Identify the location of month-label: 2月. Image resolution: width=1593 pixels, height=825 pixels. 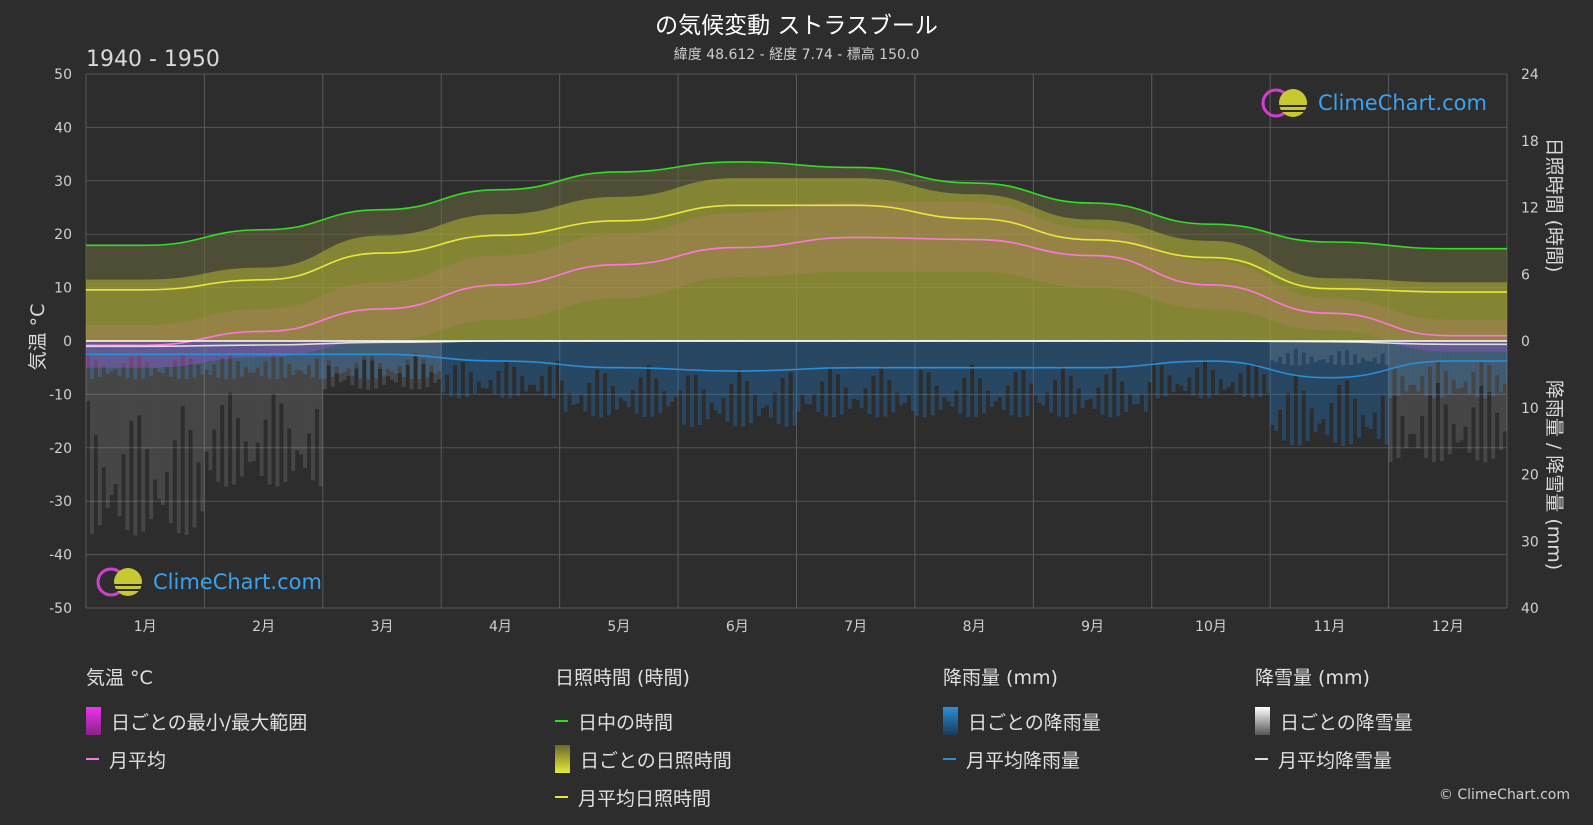
(263, 627).